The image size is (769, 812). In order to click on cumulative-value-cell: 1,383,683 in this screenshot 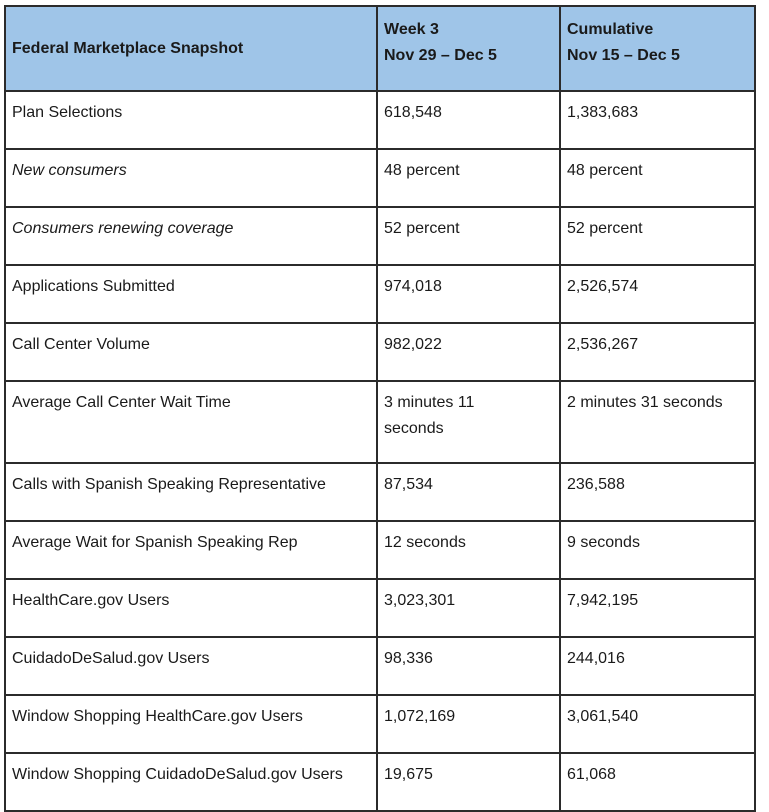, I will do `click(657, 120)`.